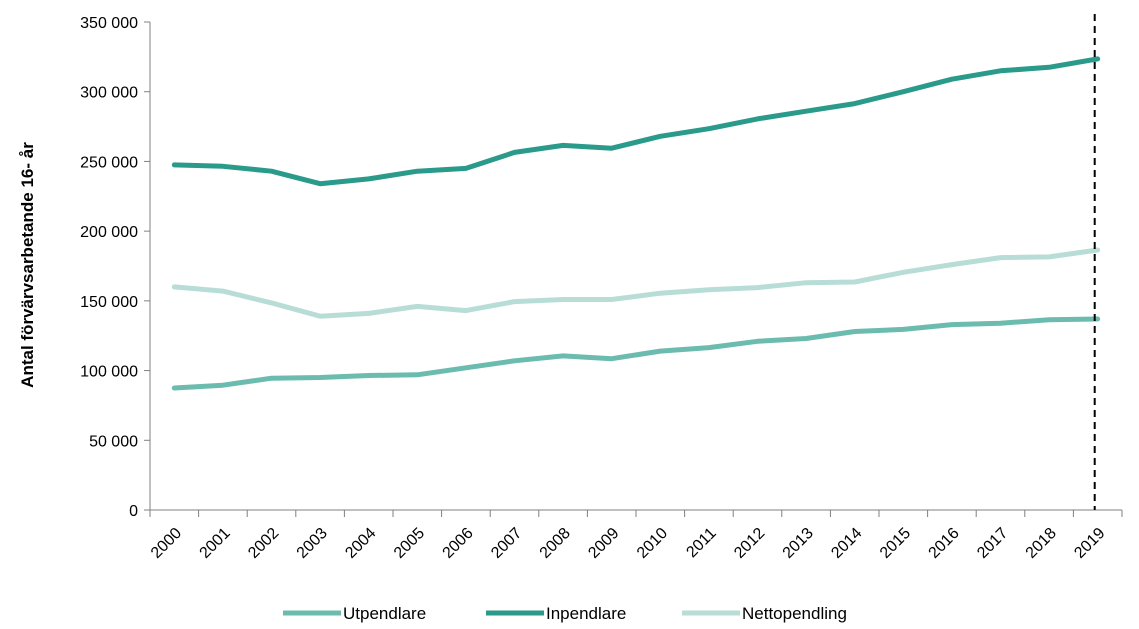 The image size is (1139, 629). What do you see at coordinates (384, 613) in the screenshot?
I see `legend-label-utpendlare: Utpendlare` at bounding box center [384, 613].